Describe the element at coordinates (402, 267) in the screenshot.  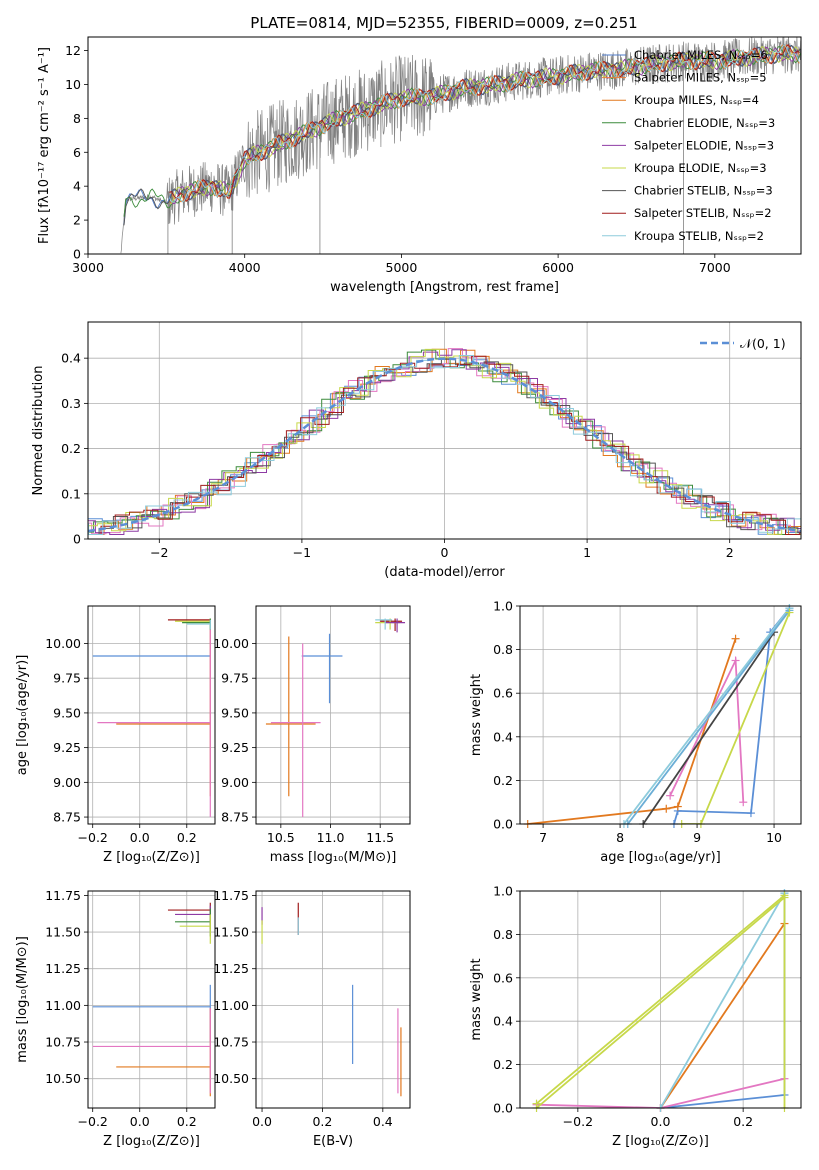
I see `x-tick-label: 5000` at that location.